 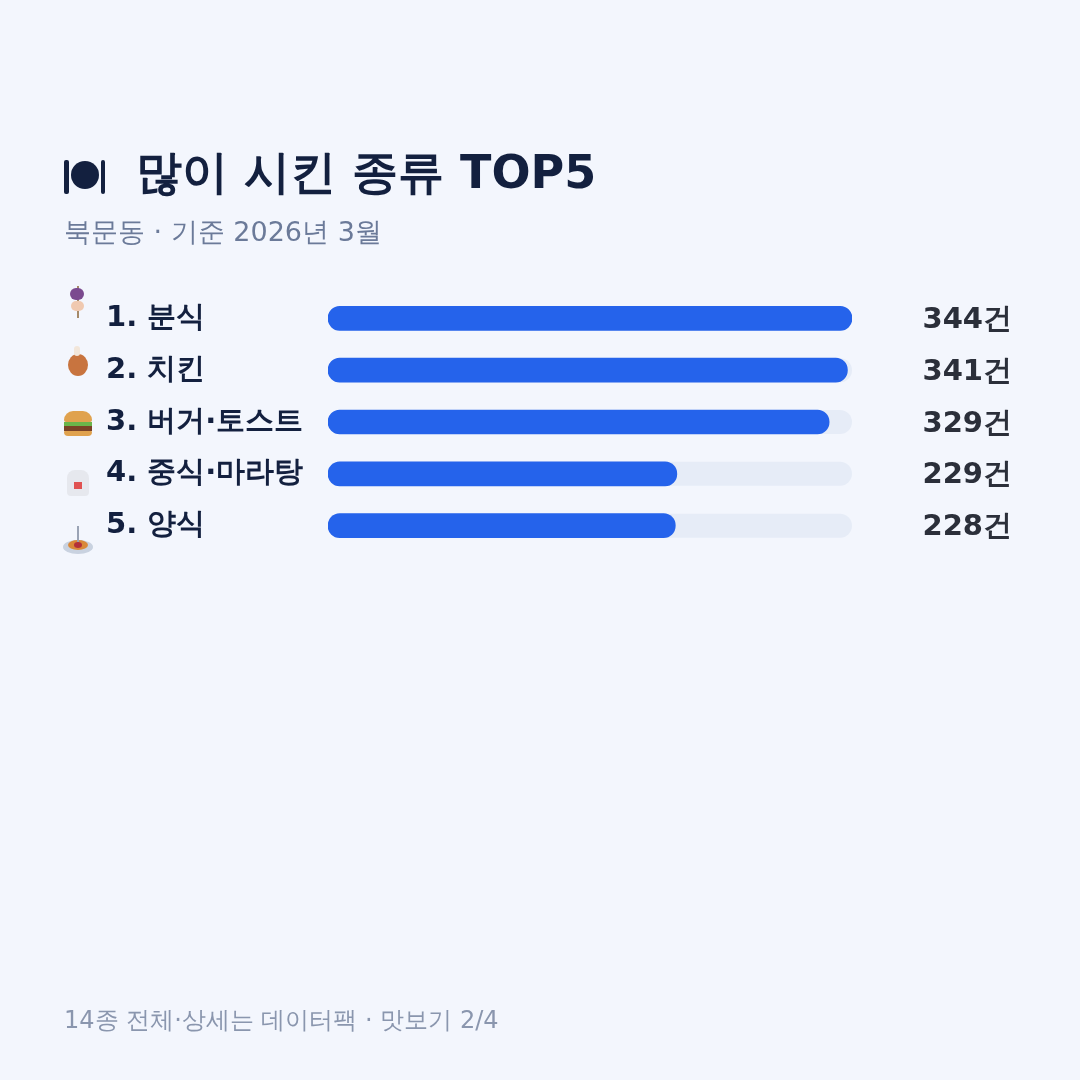 I want to click on data-label: 344건, so click(x=967, y=317).